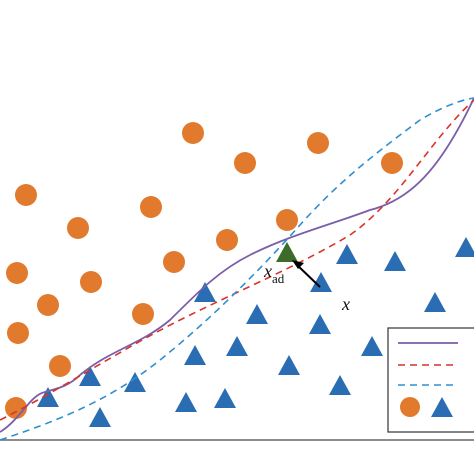 This screenshot has width=474, height=474. I want to click on legend, so click(430, 380).